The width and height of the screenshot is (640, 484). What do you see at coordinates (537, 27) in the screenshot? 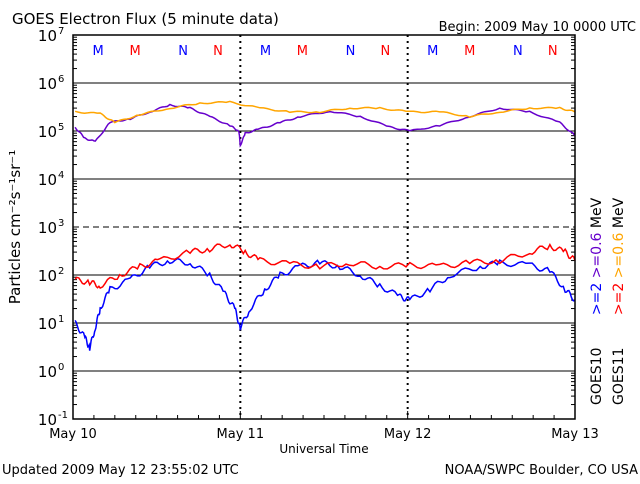
I see `begin-label: Begin: 2009 May 10 0000 UTC` at bounding box center [537, 27].